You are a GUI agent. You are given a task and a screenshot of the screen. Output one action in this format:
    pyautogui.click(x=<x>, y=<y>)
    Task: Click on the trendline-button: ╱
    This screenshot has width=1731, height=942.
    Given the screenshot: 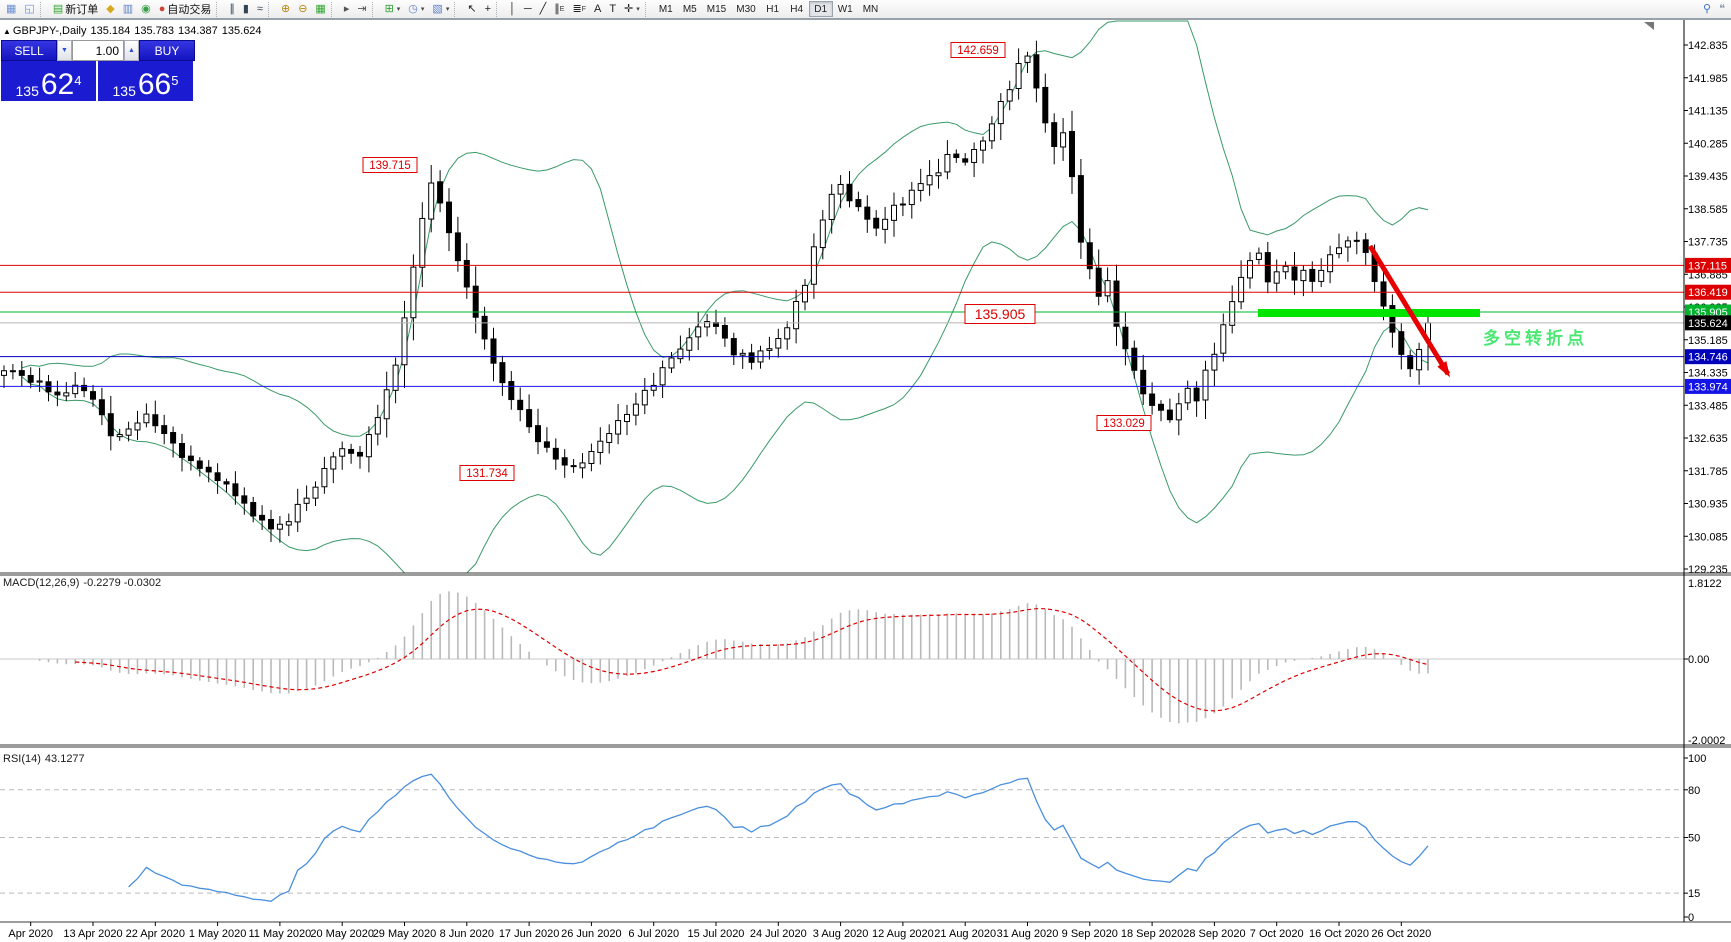 What is the action you would take?
    pyautogui.click(x=543, y=9)
    